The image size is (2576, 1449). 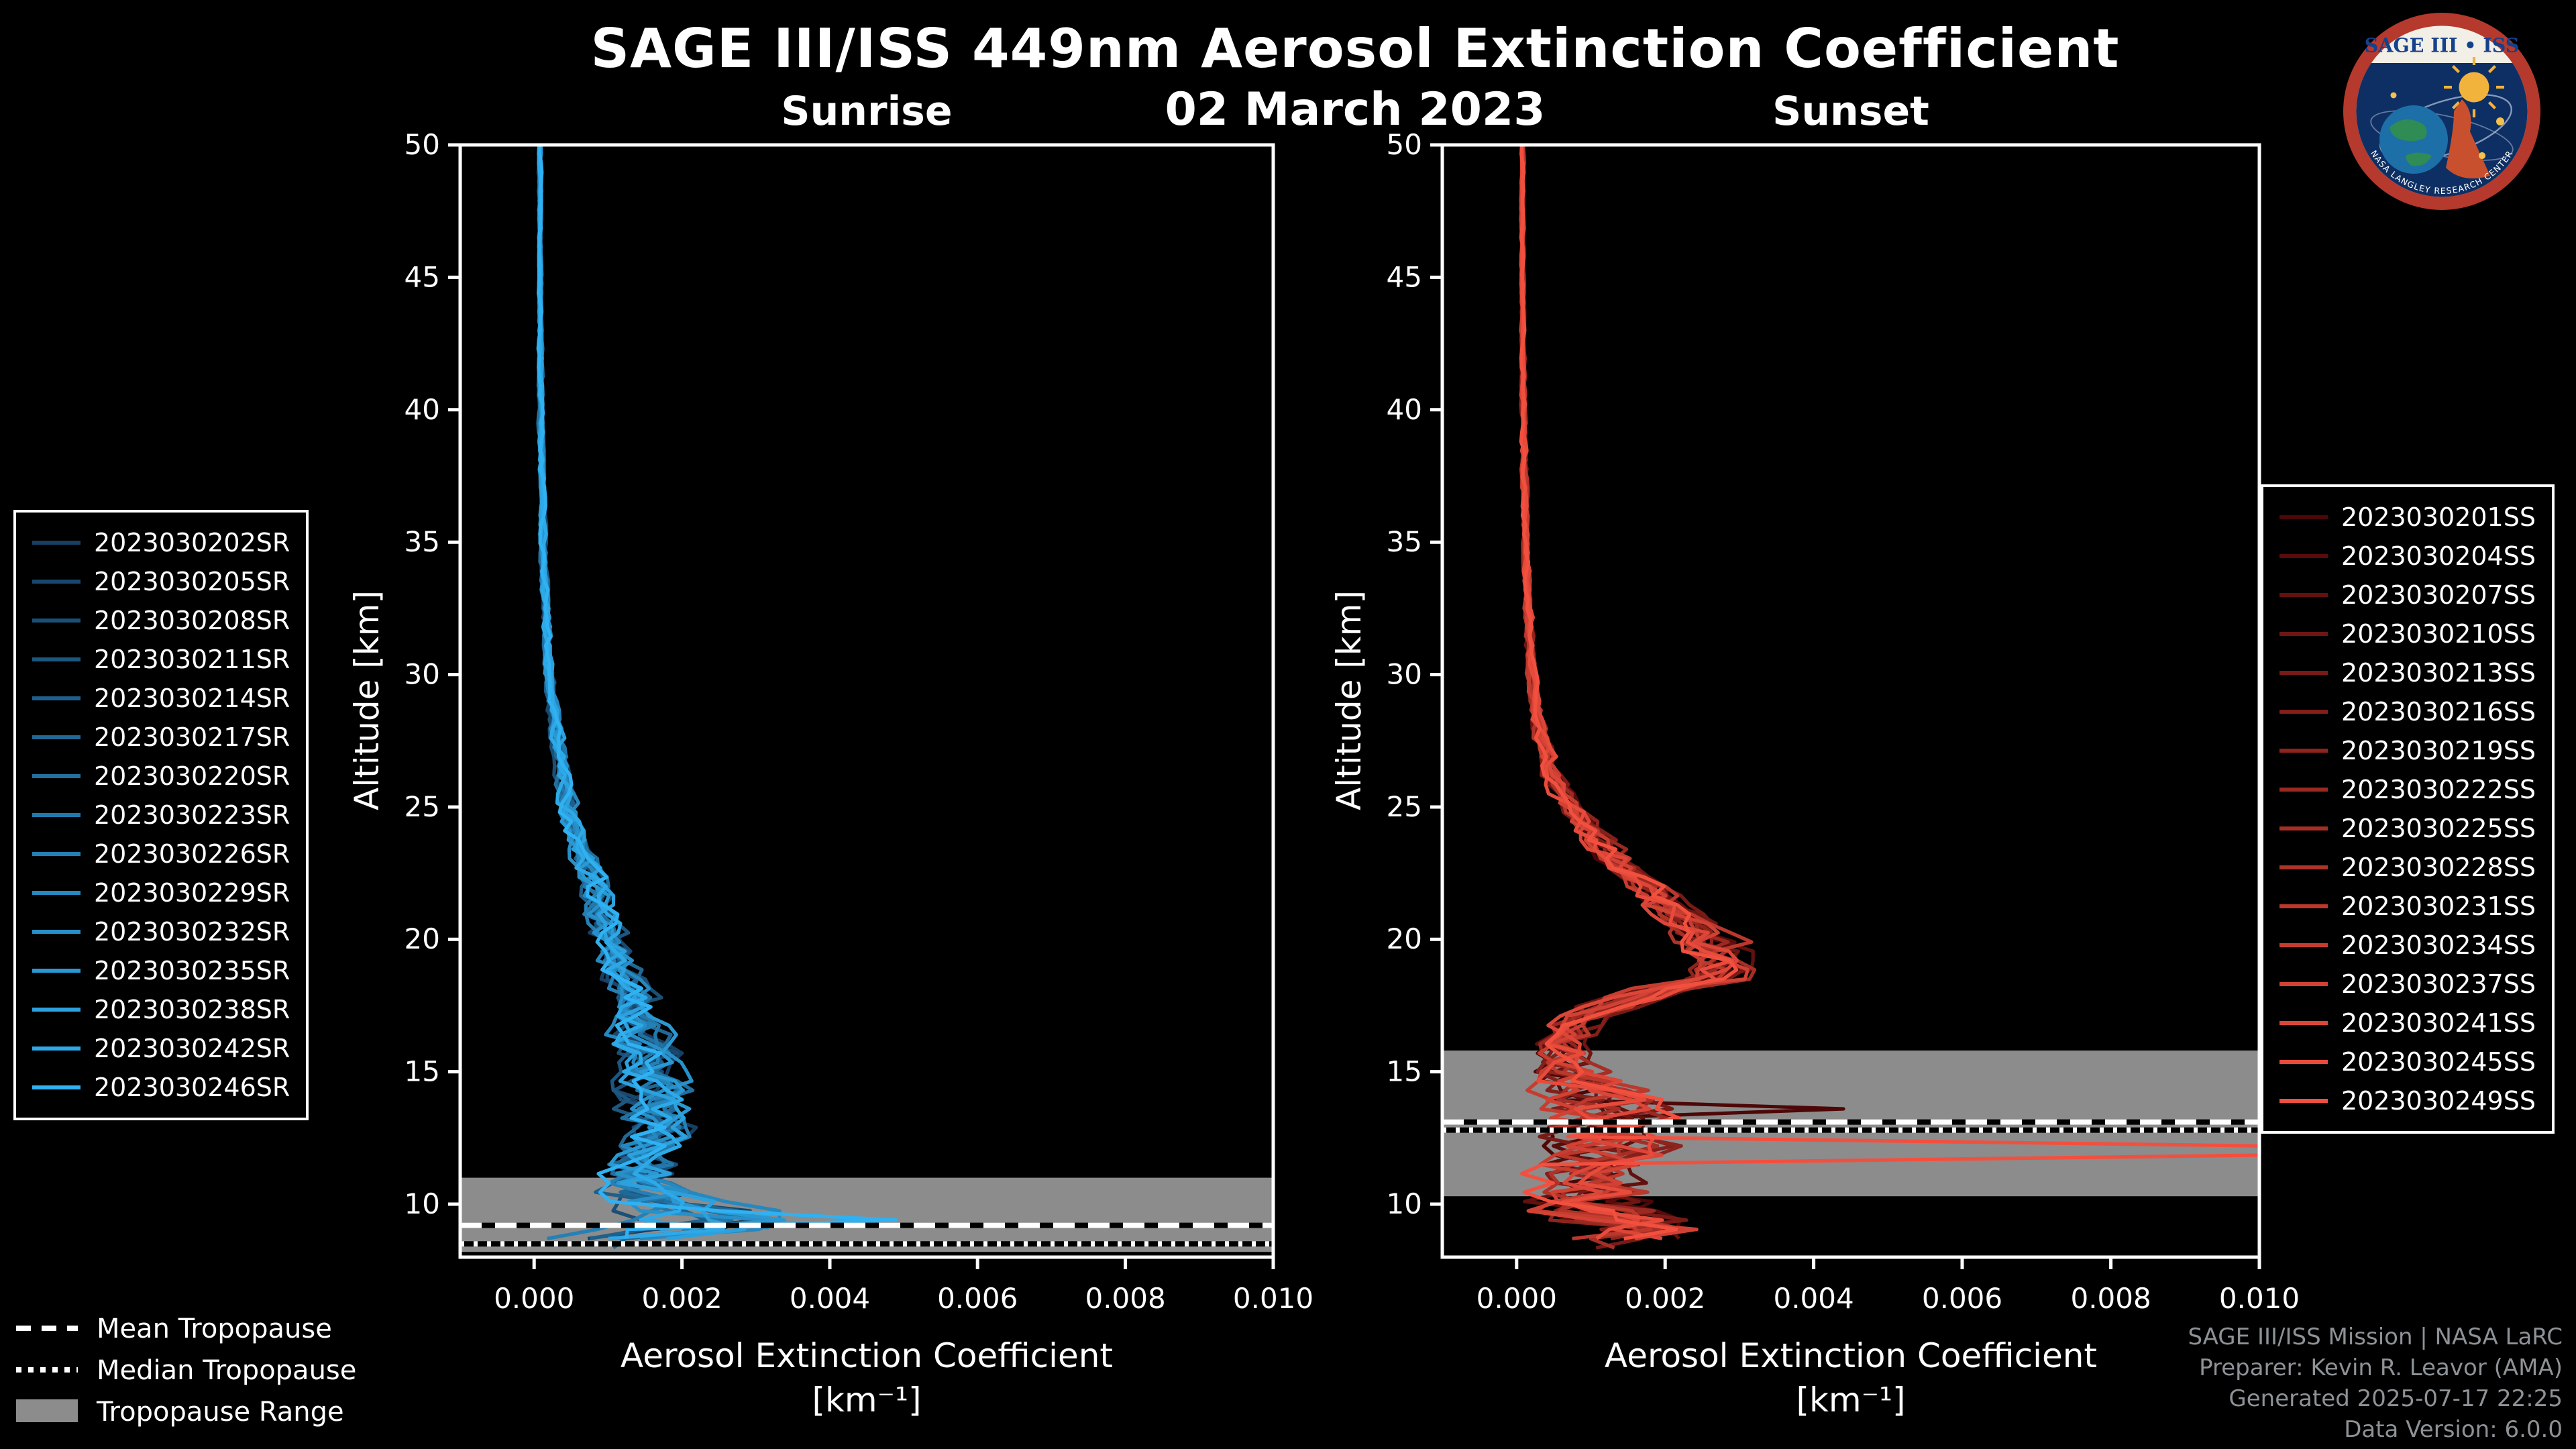 What do you see at coordinates (2438, 1062) in the screenshot?
I see `series-label: 2023030245SS` at bounding box center [2438, 1062].